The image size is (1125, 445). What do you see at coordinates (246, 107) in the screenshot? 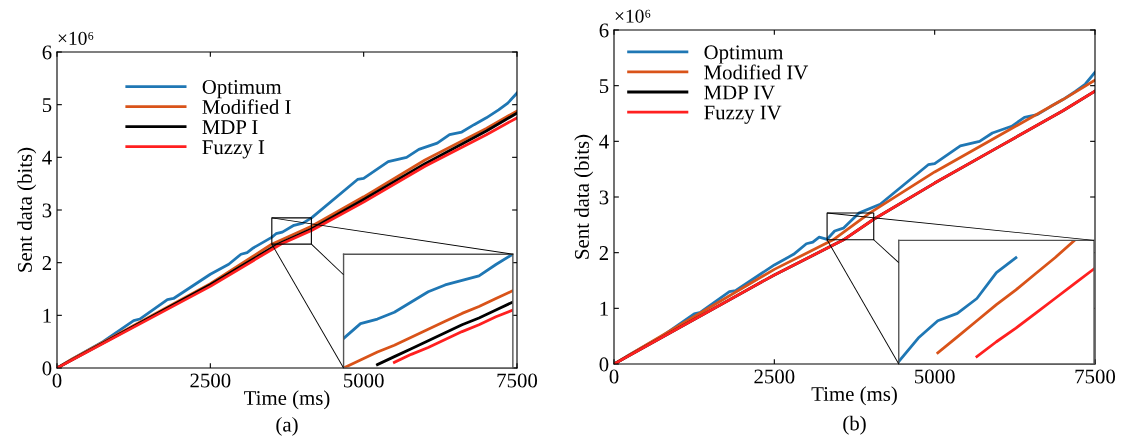
I see `legend-label: Modified I` at bounding box center [246, 107].